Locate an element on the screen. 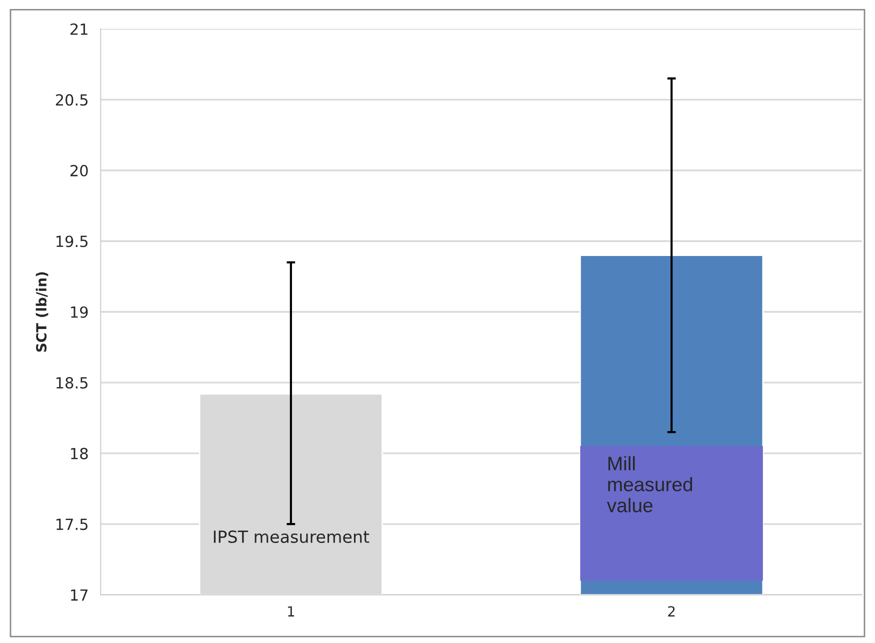 The height and width of the screenshot is (643, 875). y-tick-label: 18.5 is located at coordinates (72, 383).